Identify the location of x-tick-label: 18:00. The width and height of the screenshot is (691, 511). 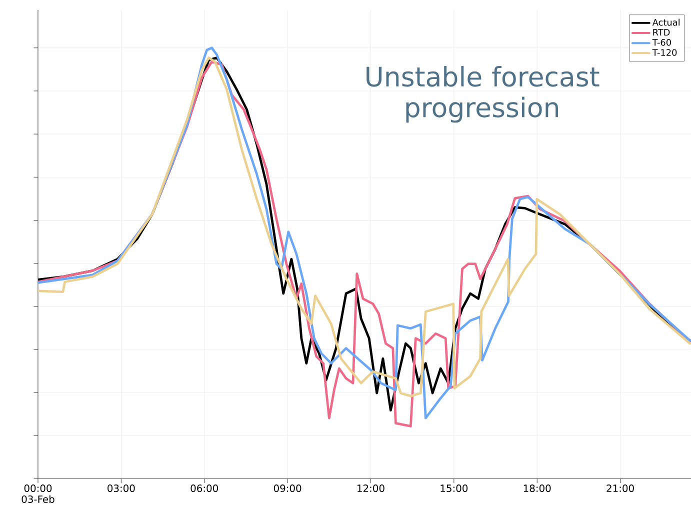
(537, 488).